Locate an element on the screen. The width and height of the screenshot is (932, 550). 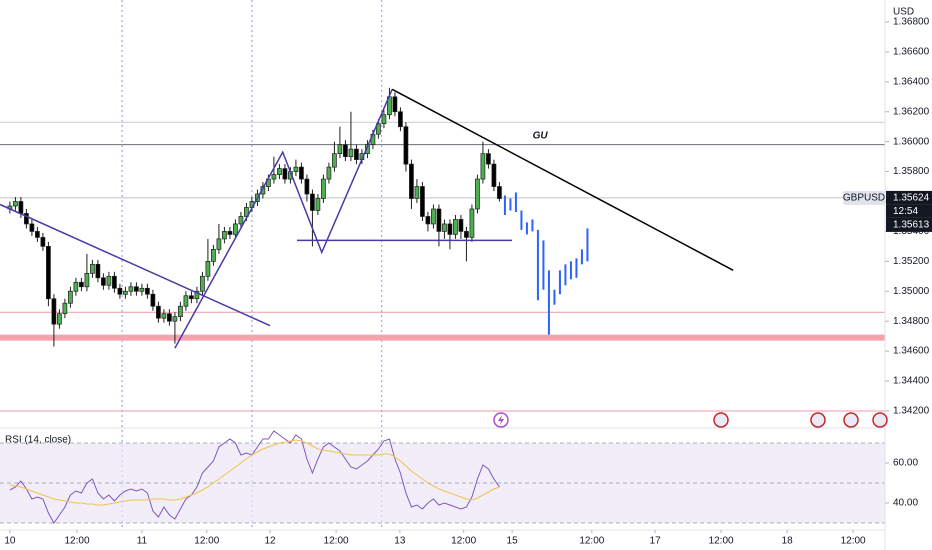
x-tick-label: 12 is located at coordinates (271, 541).